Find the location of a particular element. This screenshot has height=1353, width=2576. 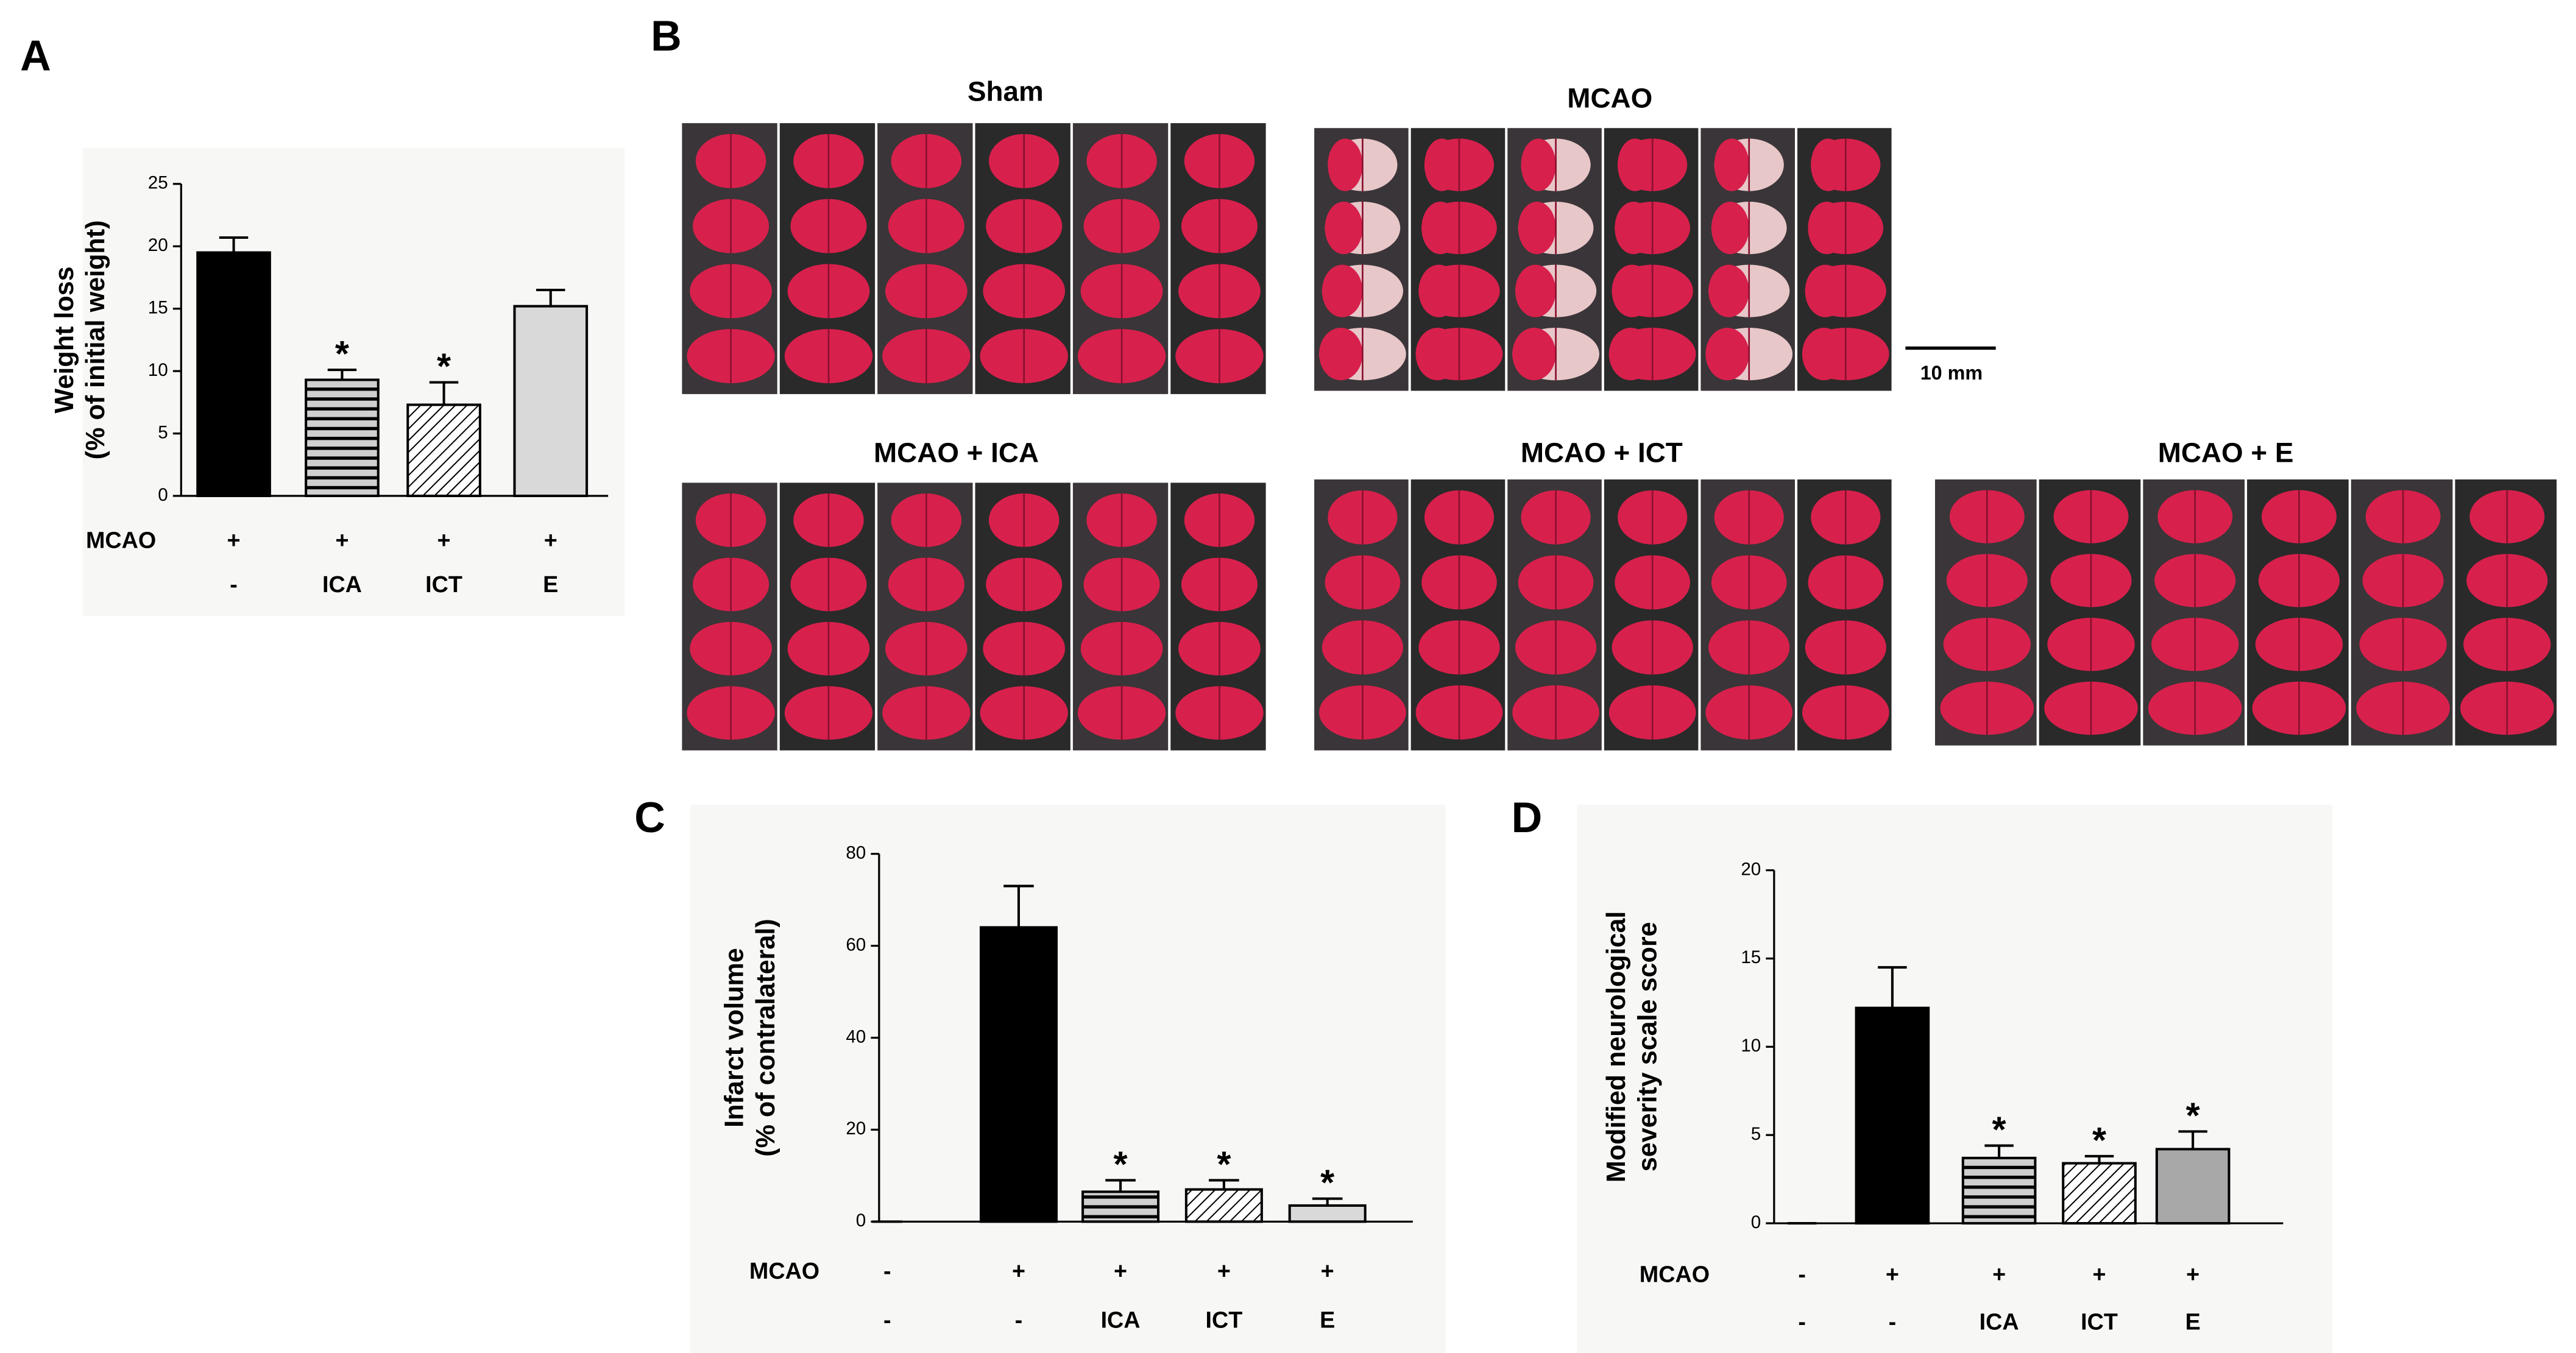

y-tick-label: 25 is located at coordinates (158, 183).